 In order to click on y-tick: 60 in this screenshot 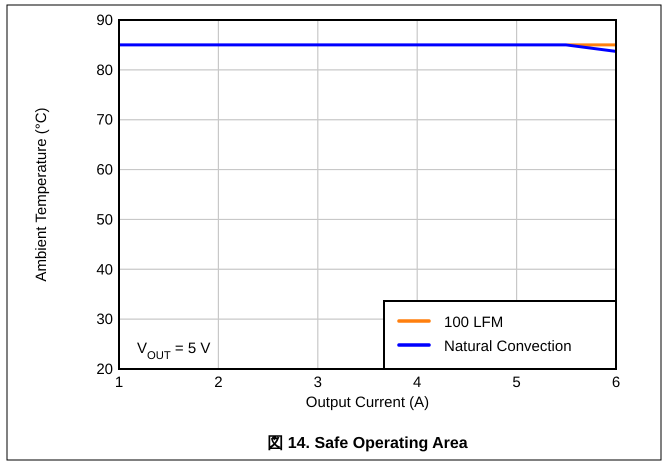, I will do `click(104, 170)`.